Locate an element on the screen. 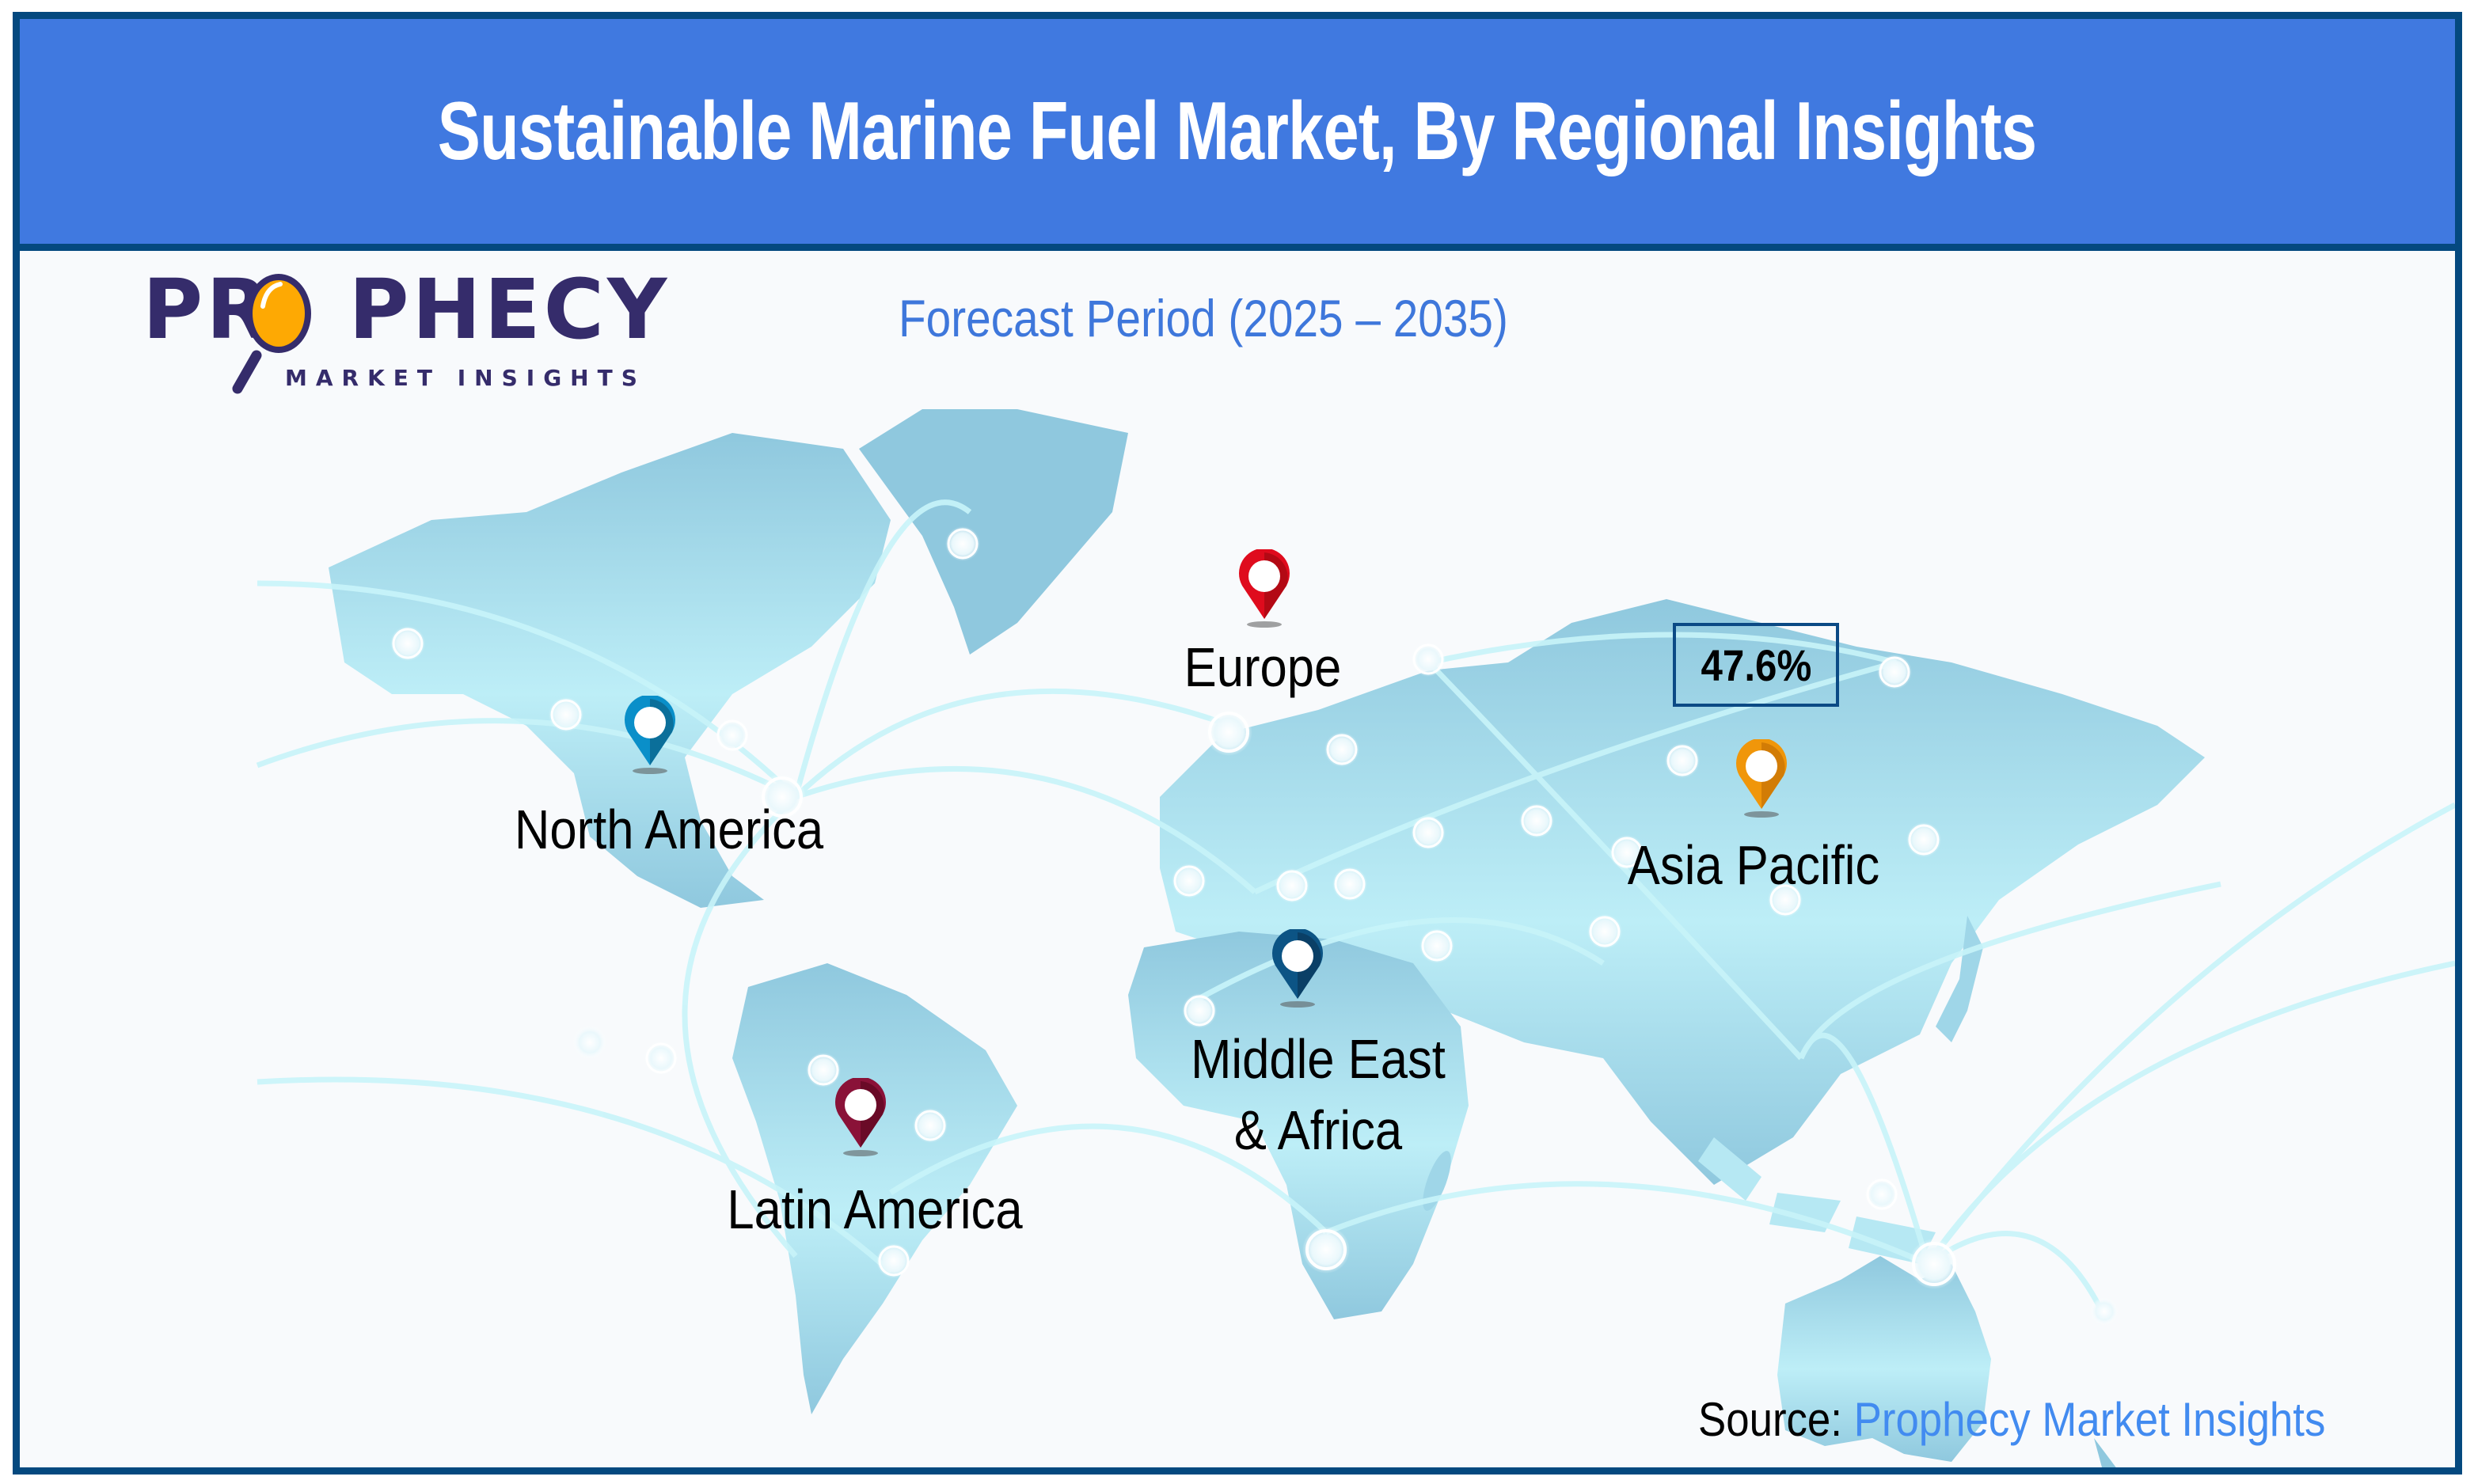 The height and width of the screenshot is (1484, 2474). prophecy-logo: PR PHECY MARKET INSIGHTS is located at coordinates (412, 335).